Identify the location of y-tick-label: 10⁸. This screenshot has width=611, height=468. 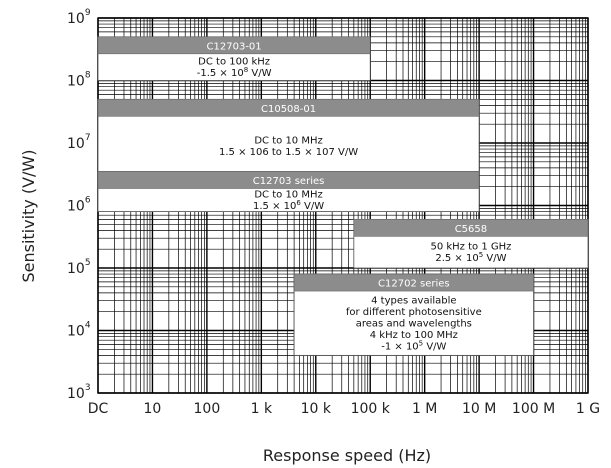
(79, 80).